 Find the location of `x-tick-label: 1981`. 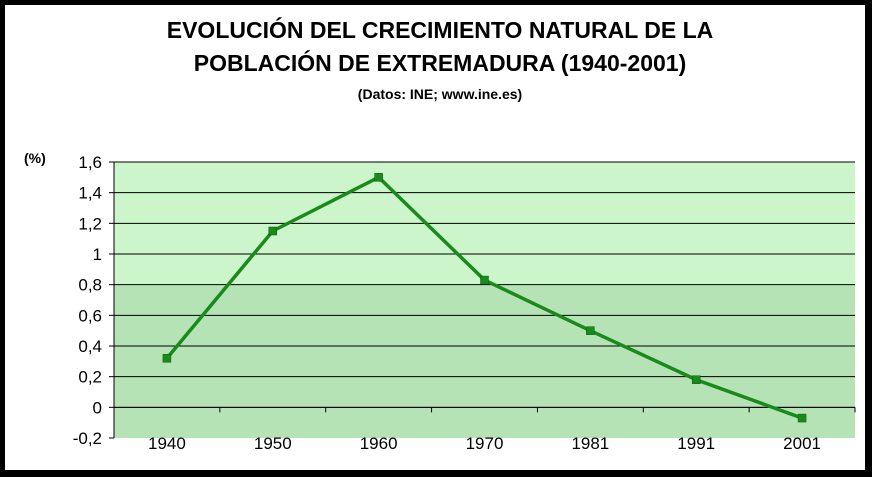

x-tick-label: 1981 is located at coordinates (590, 443).